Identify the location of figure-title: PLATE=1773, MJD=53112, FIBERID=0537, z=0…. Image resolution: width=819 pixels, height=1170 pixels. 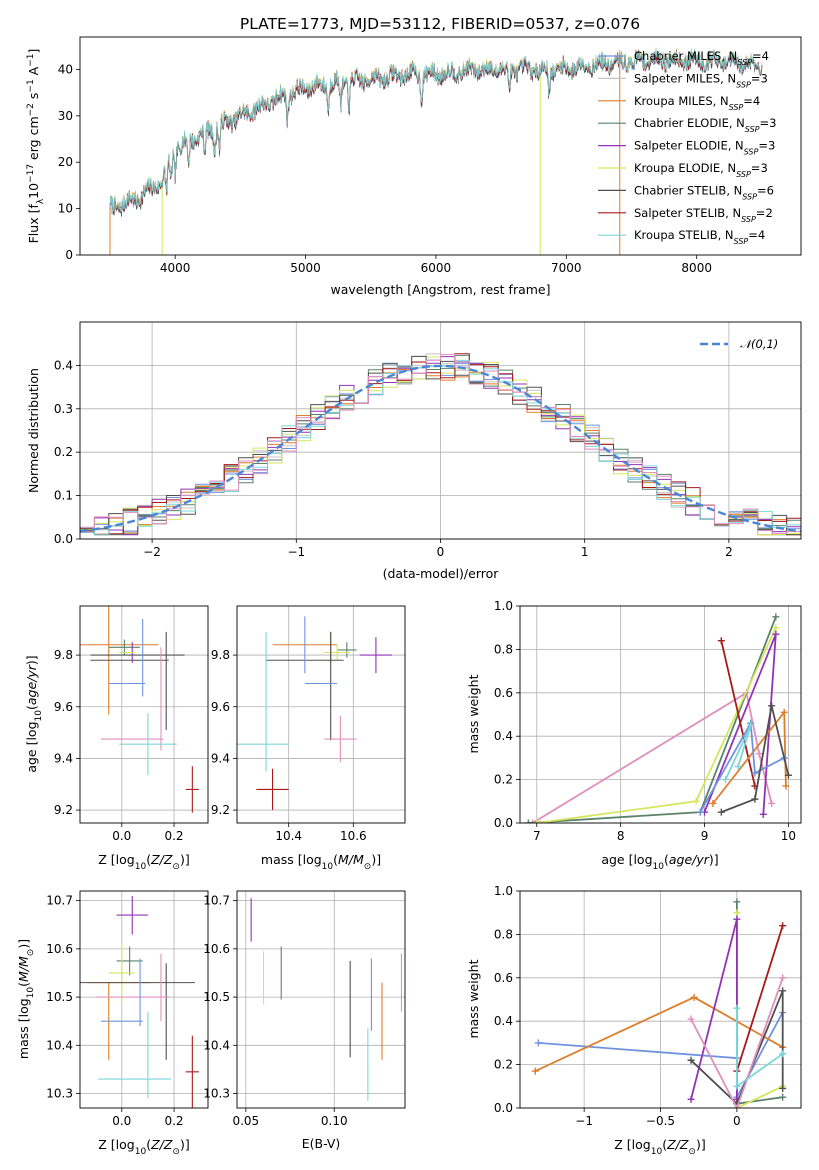
(440, 24).